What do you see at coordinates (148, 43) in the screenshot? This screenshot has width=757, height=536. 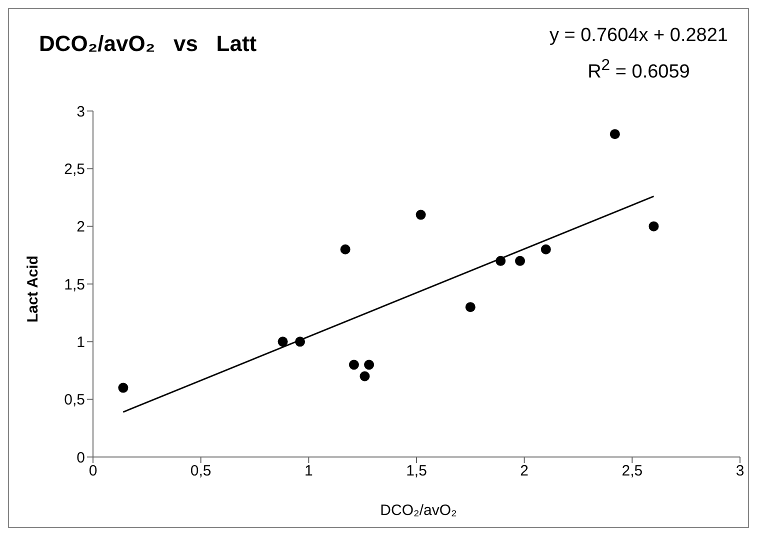 I see `chart-title: DCO₂/avO₂ vs Latt` at bounding box center [148, 43].